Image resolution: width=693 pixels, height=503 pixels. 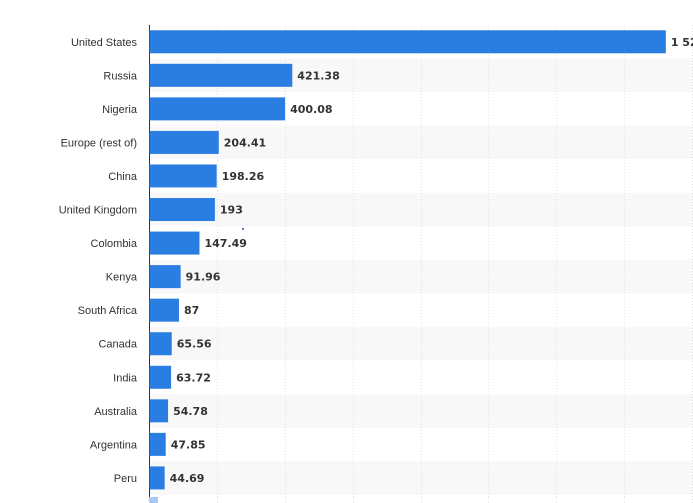 I want to click on category-label: United States, so click(x=104, y=43).